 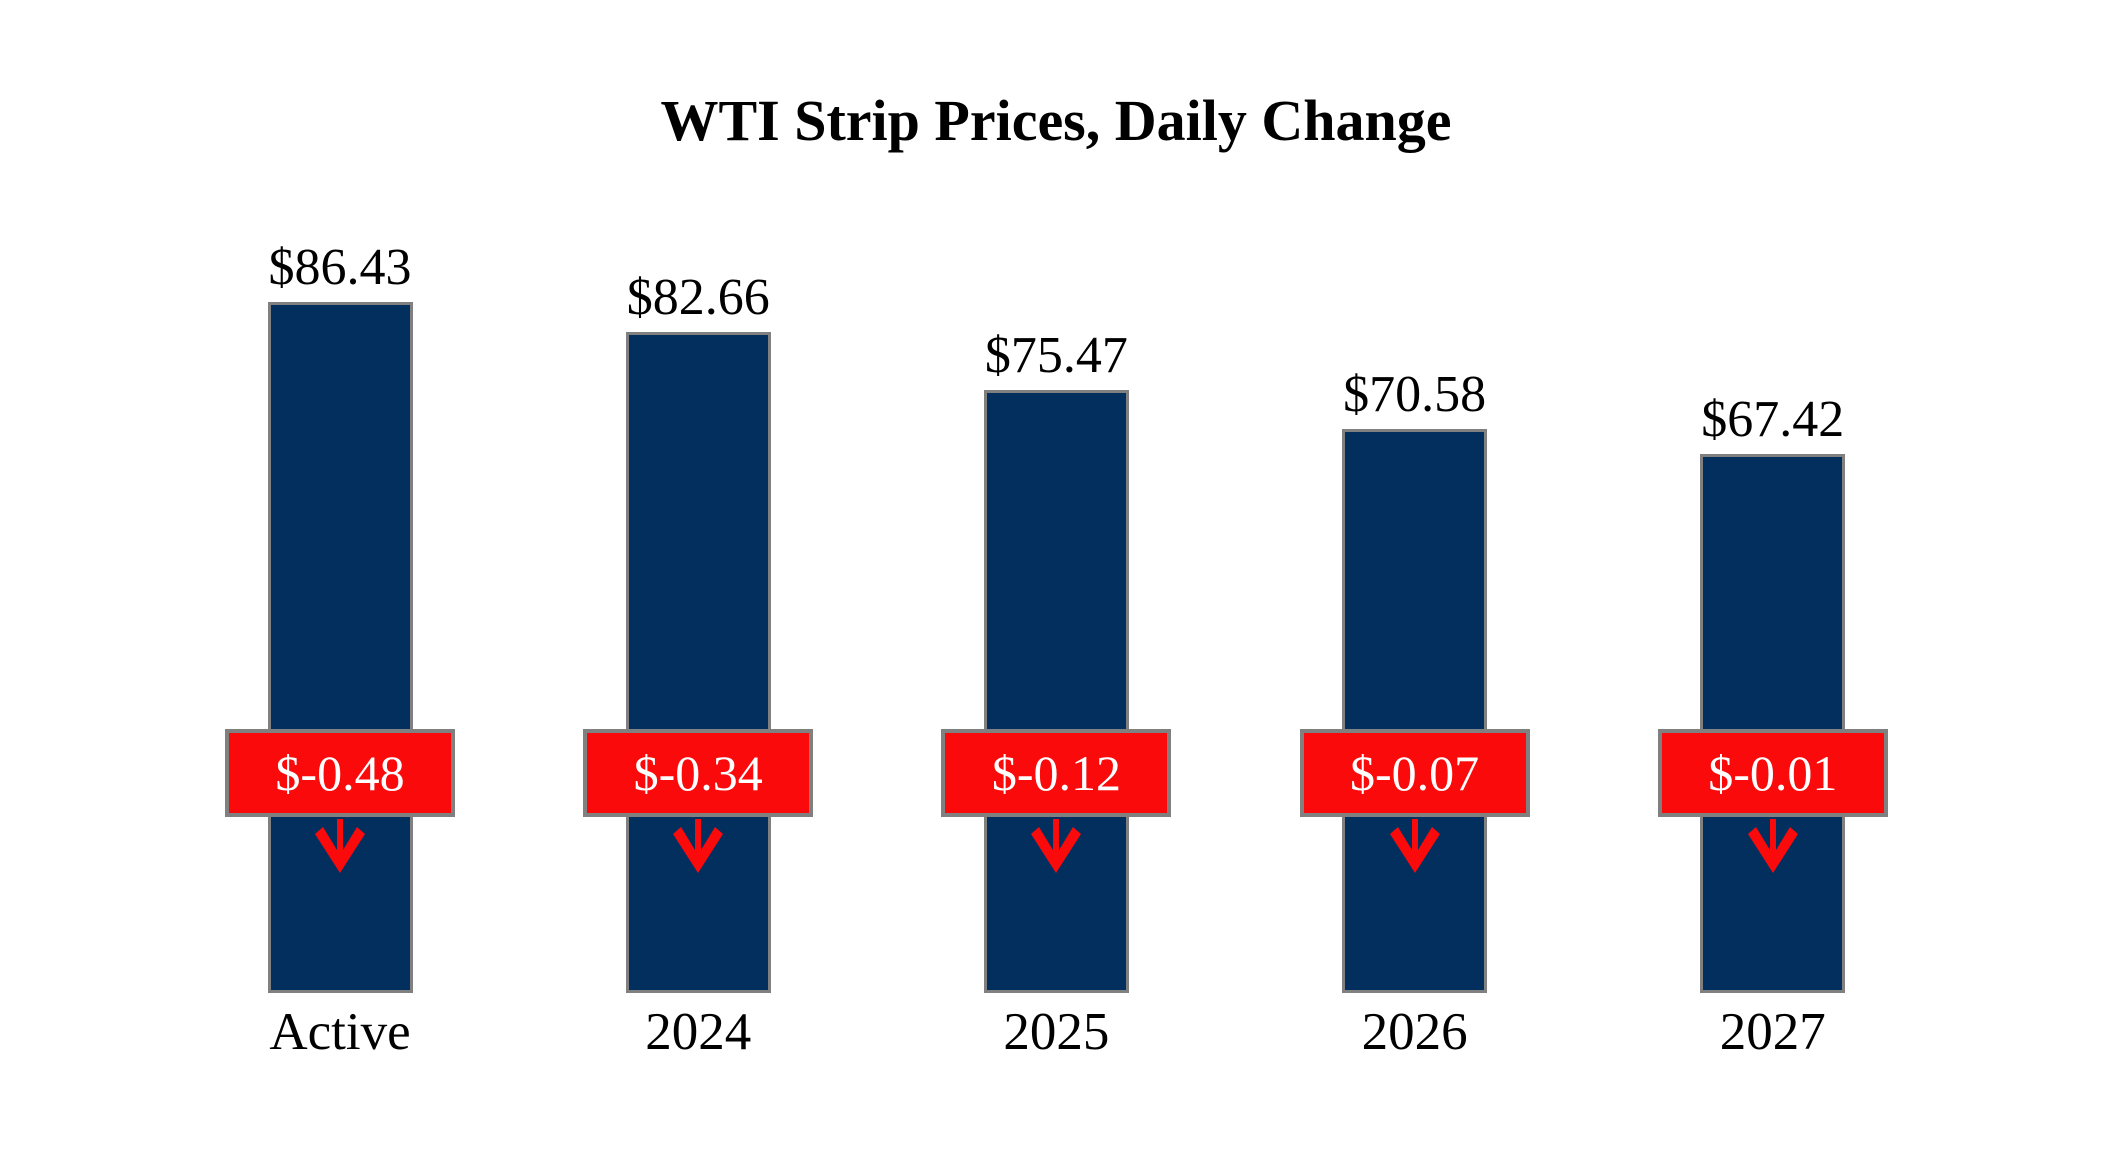 What do you see at coordinates (1772, 1032) in the screenshot?
I see `category-label: 2027` at bounding box center [1772, 1032].